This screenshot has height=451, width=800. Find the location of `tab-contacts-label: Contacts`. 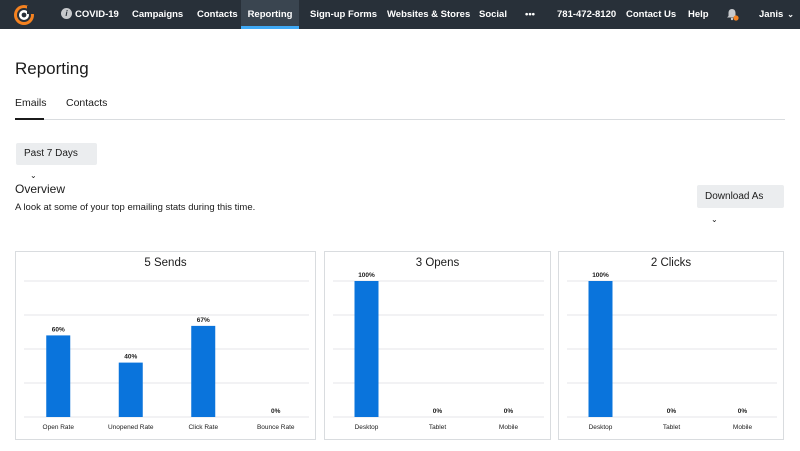

tab-contacts-label: Contacts is located at coordinates (87, 103).